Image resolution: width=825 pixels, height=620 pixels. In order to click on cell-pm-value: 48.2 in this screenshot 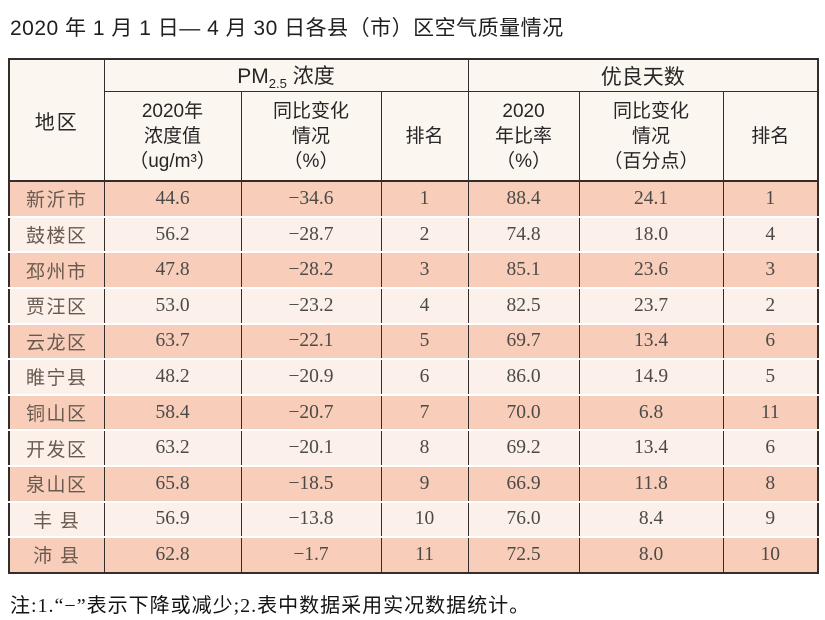, I will do `click(172, 377)`.